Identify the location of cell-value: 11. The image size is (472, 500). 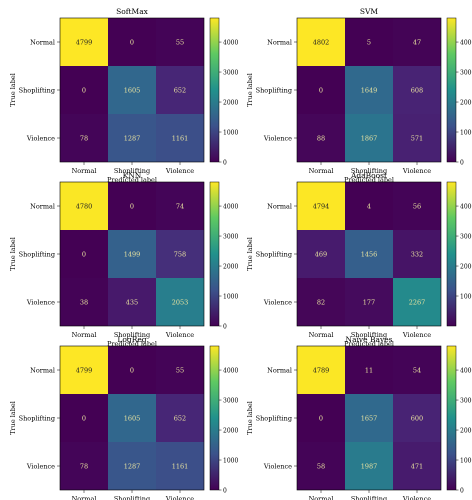
(369, 371).